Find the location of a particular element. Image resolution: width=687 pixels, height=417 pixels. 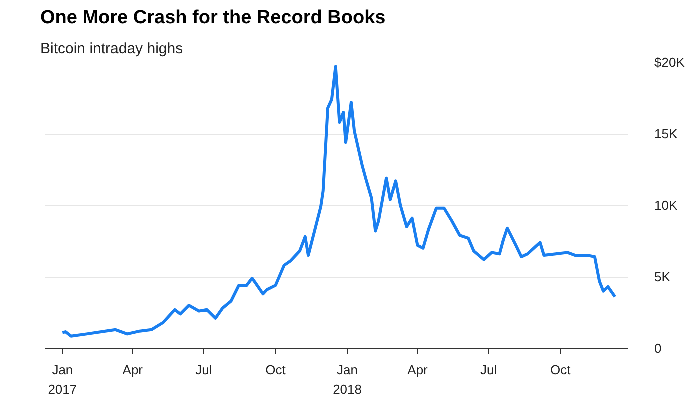

y-tick-label: 5K is located at coordinates (662, 277).